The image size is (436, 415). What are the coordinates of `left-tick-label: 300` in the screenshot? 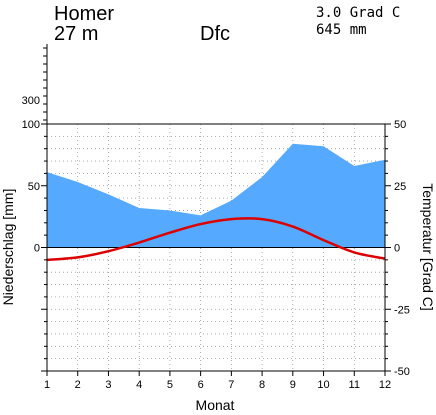 It's located at (31, 101).